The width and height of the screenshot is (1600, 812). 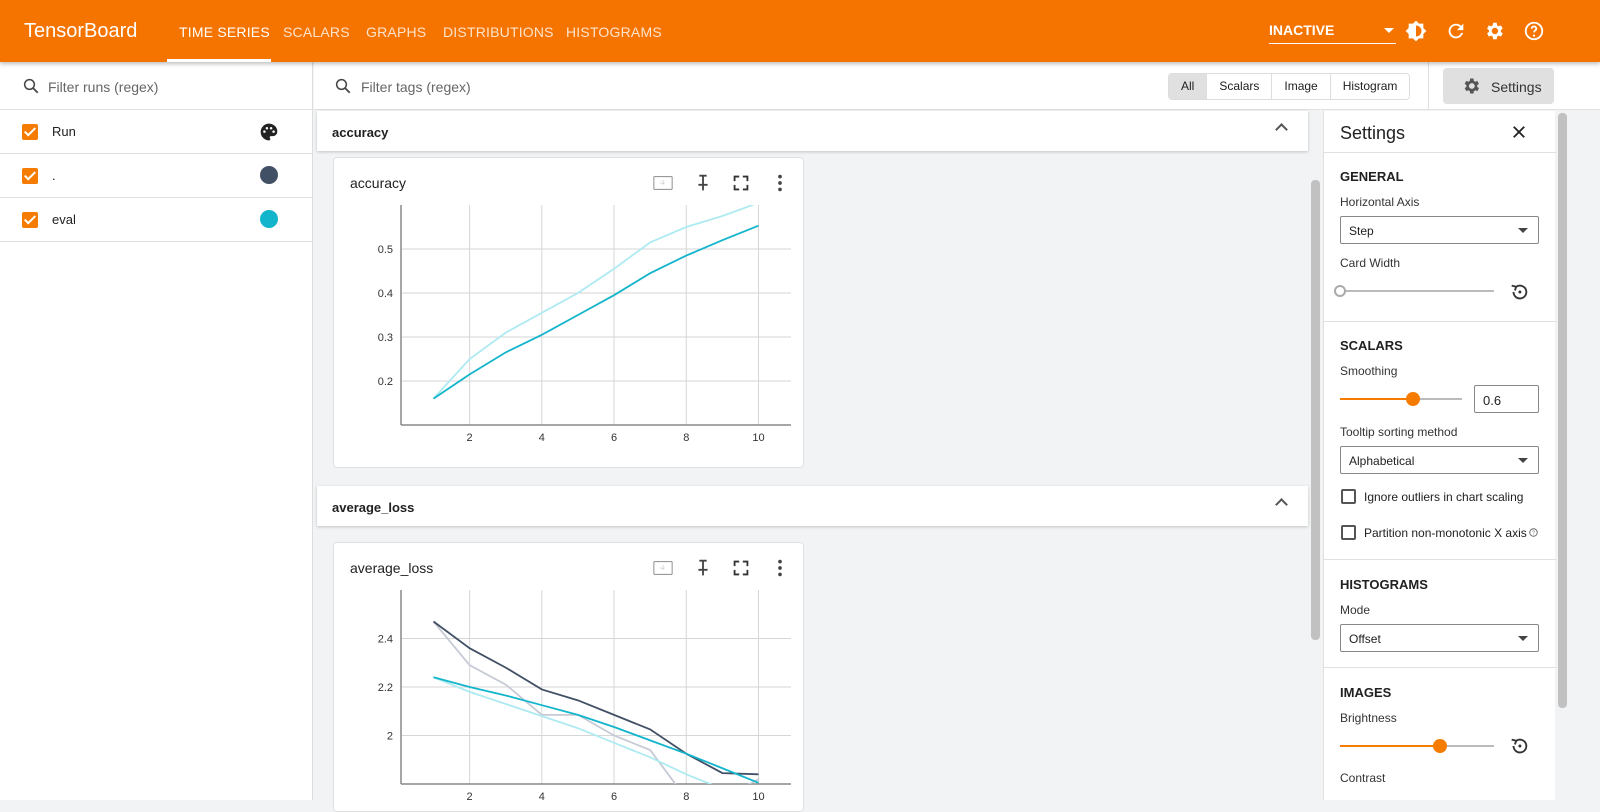 I want to click on filter-image: Image, so click(x=1301, y=86).